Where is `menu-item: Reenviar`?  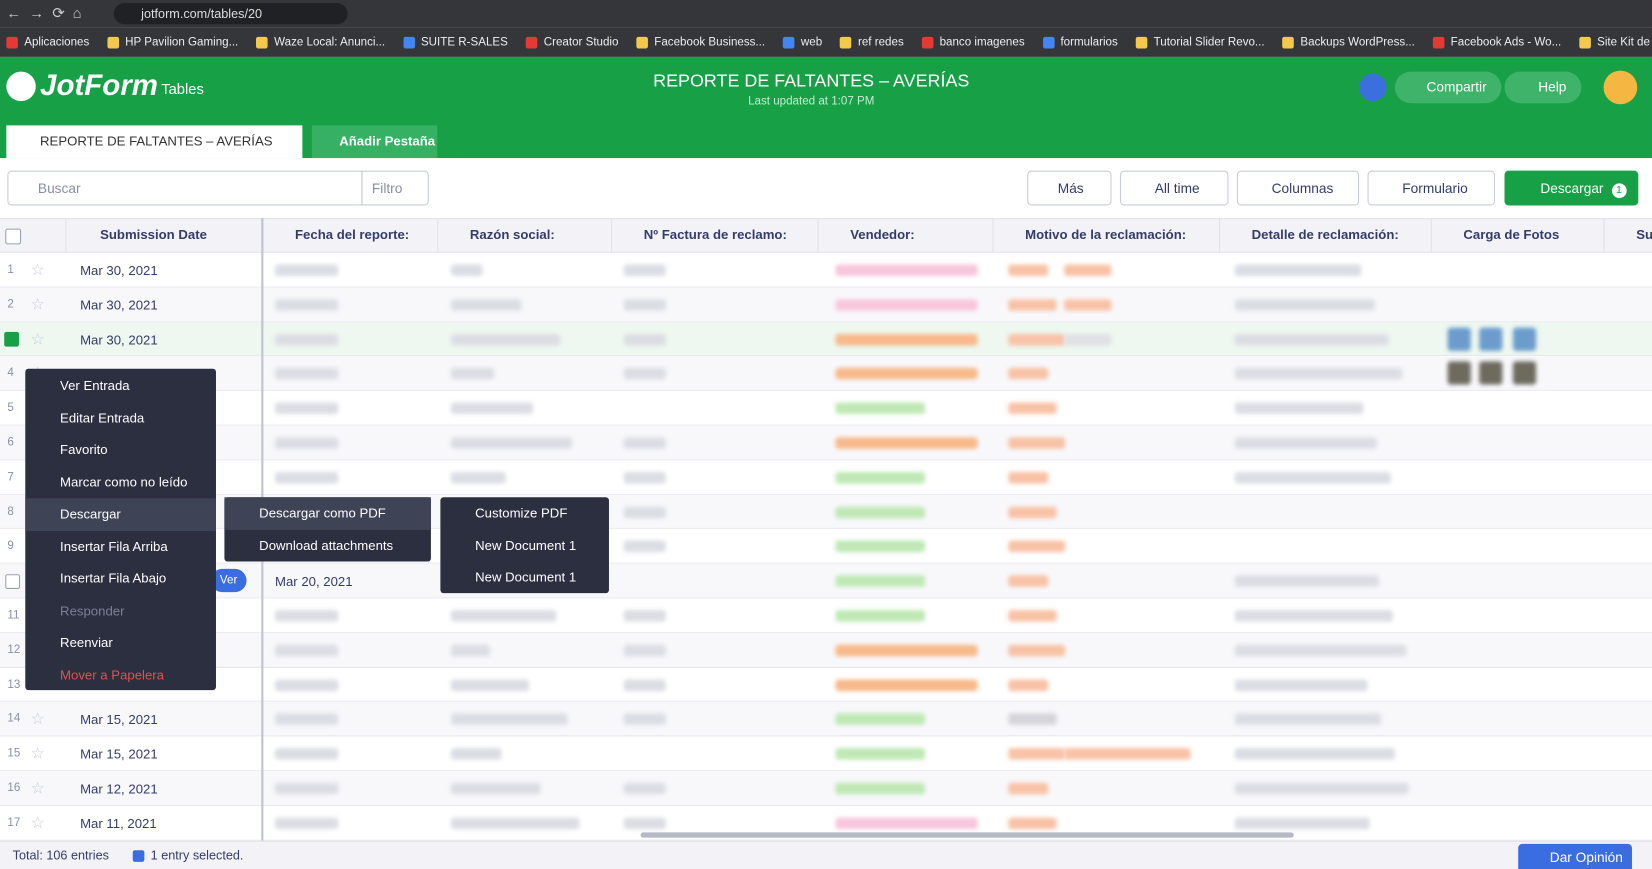
menu-item: Reenviar is located at coordinates (120, 643).